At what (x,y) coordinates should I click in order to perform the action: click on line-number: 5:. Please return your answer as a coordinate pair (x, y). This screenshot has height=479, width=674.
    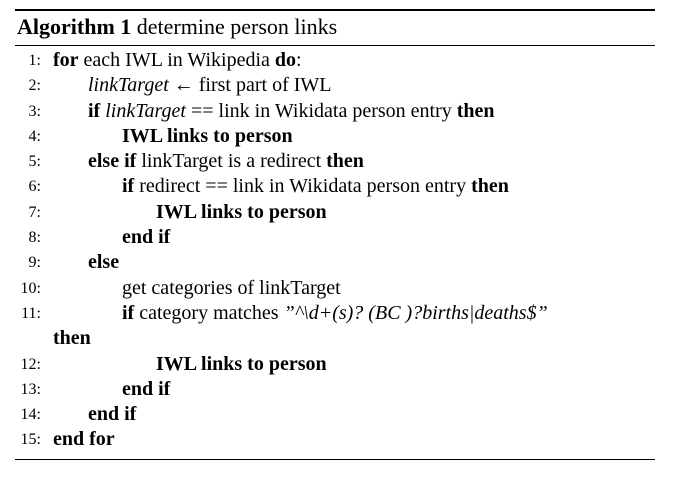
    Looking at the image, I should click on (34, 162).